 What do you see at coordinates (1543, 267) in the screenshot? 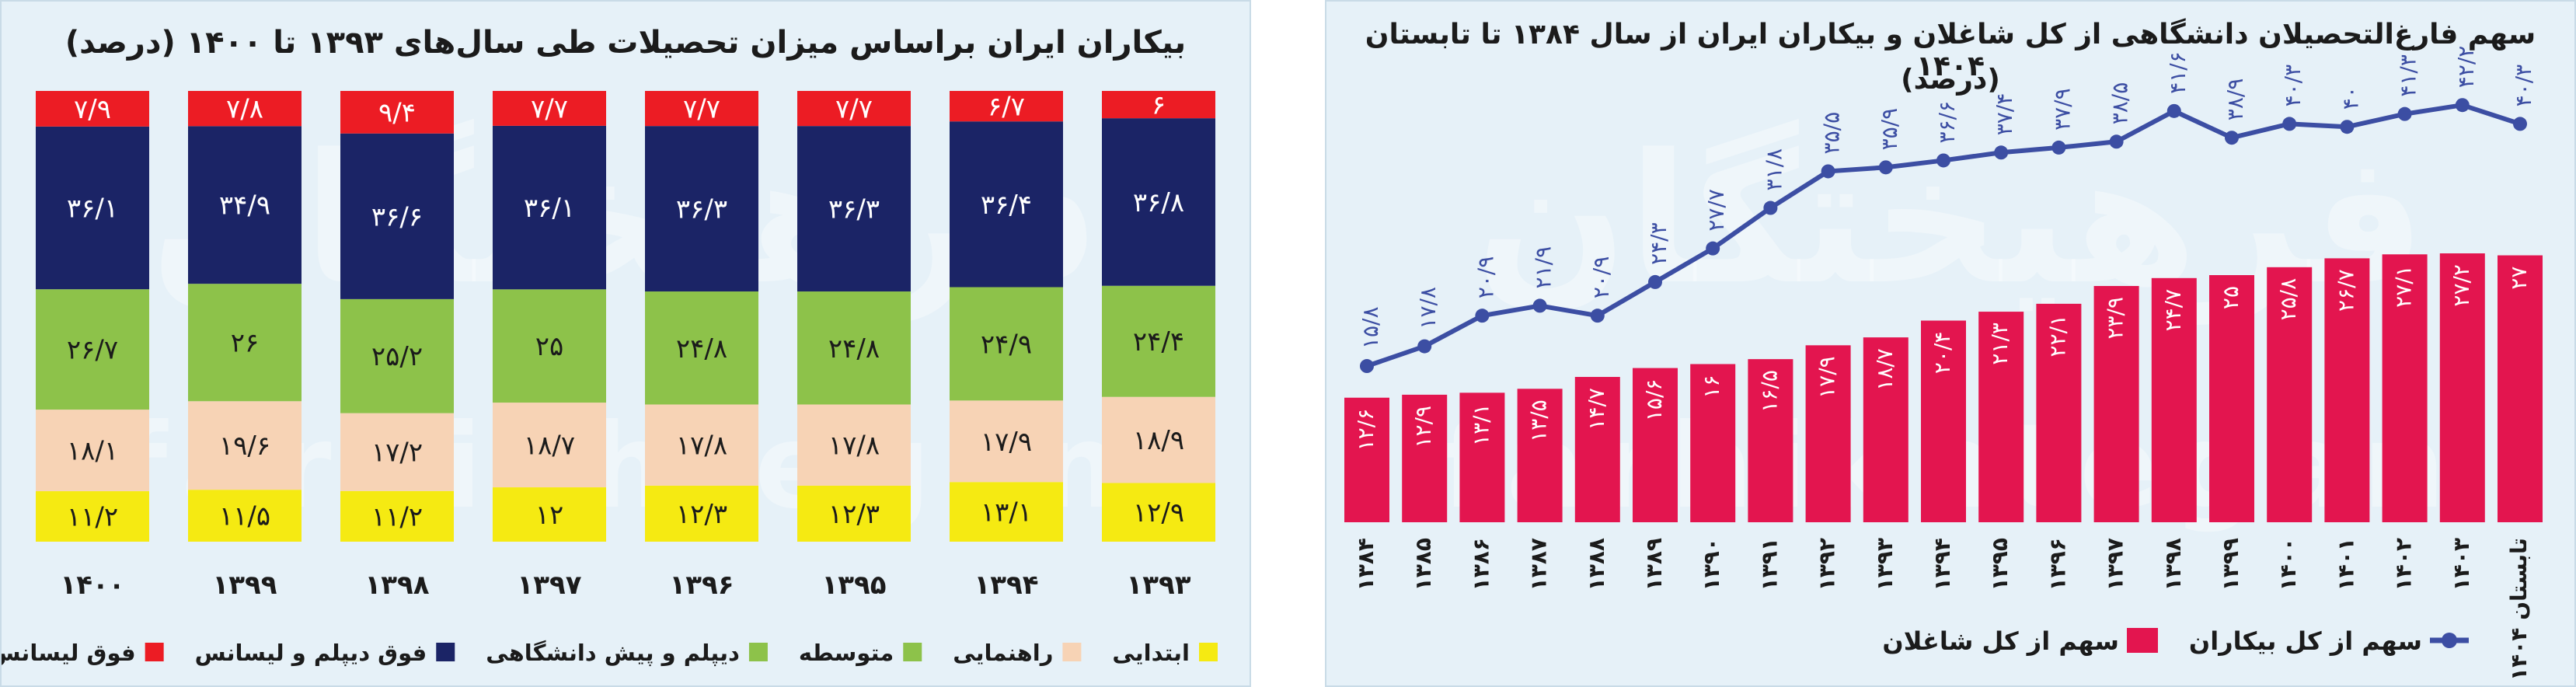
I see `line-value-label: ۲۱/۹` at bounding box center [1543, 267].